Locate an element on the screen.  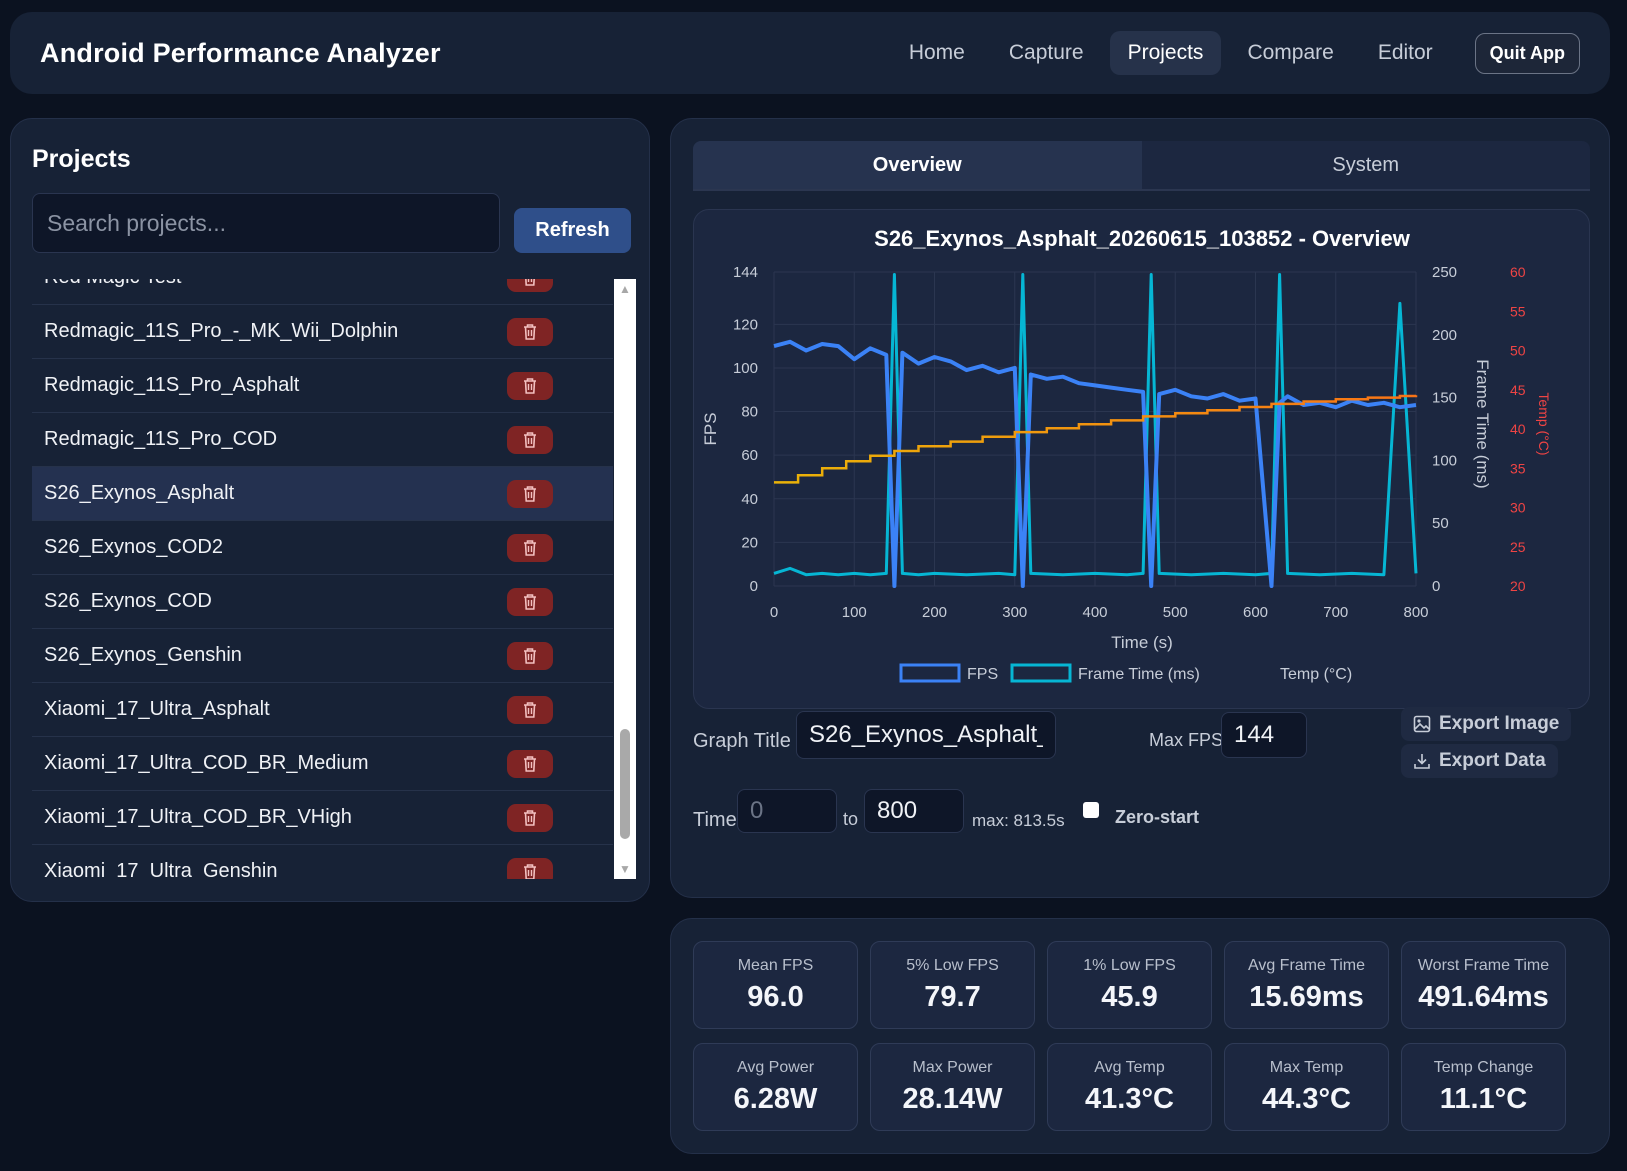
zero-start-checkbox is located at coordinates (1091, 810).